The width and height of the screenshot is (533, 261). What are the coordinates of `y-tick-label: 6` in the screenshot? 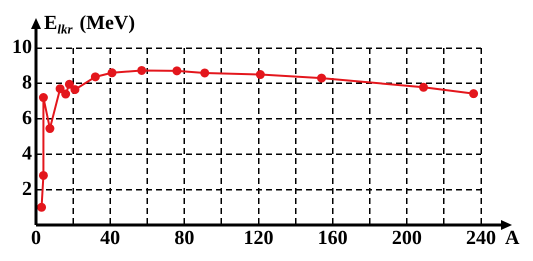 It's located at (27, 117).